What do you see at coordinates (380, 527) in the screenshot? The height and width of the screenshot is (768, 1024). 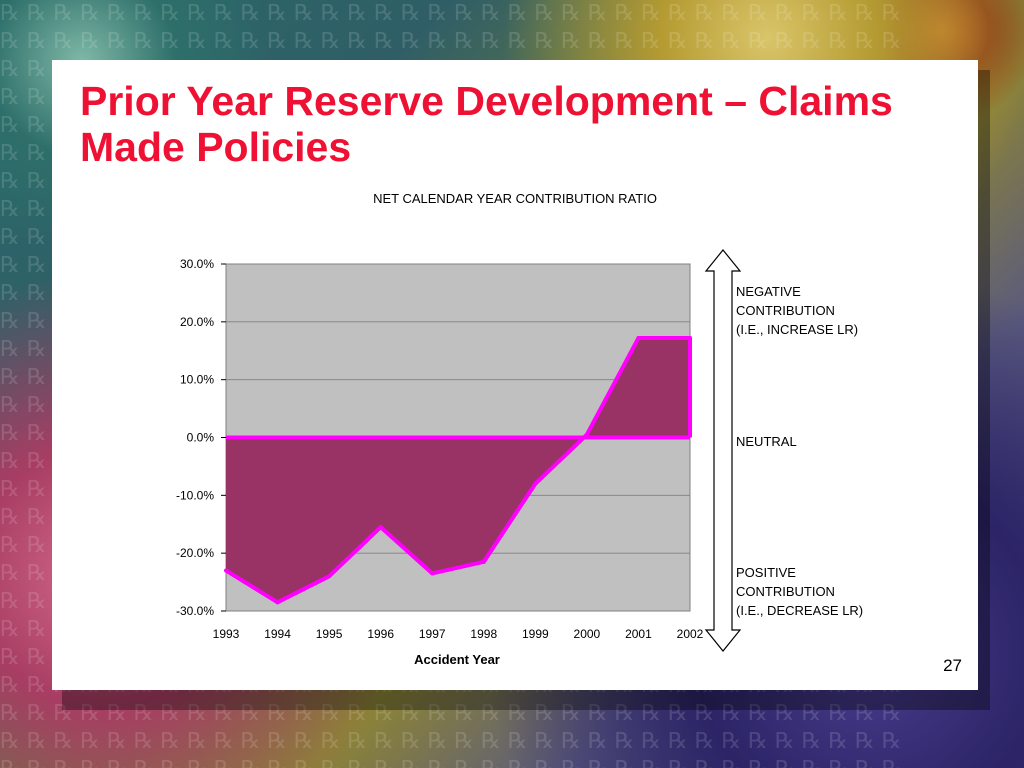 I see `data-point-1996` at bounding box center [380, 527].